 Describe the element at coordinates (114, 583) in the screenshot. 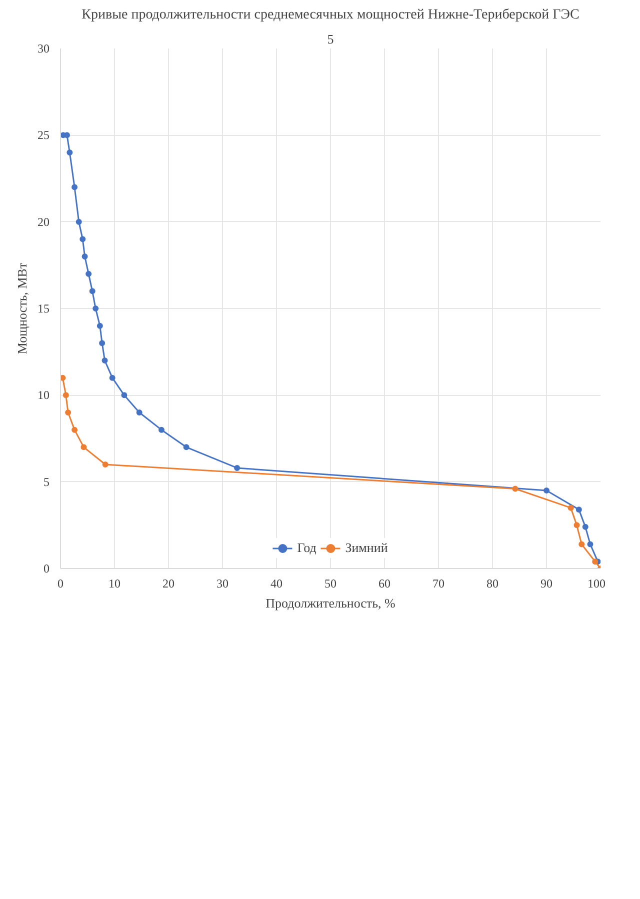

I see `x-tick-label: 10` at that location.